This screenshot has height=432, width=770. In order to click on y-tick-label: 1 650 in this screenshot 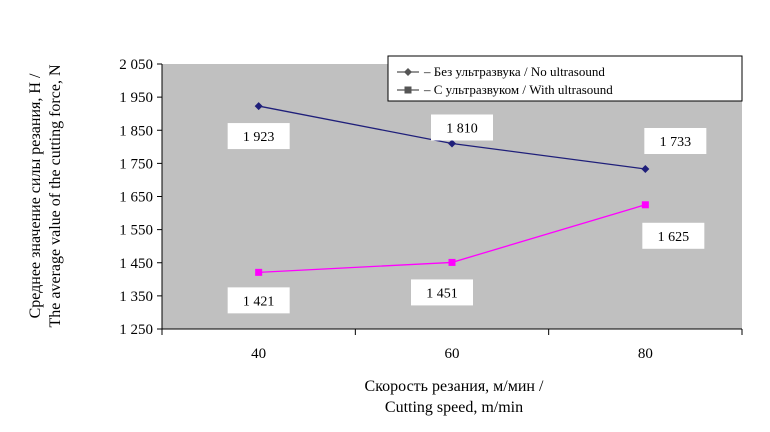, I will do `click(136, 198)`.